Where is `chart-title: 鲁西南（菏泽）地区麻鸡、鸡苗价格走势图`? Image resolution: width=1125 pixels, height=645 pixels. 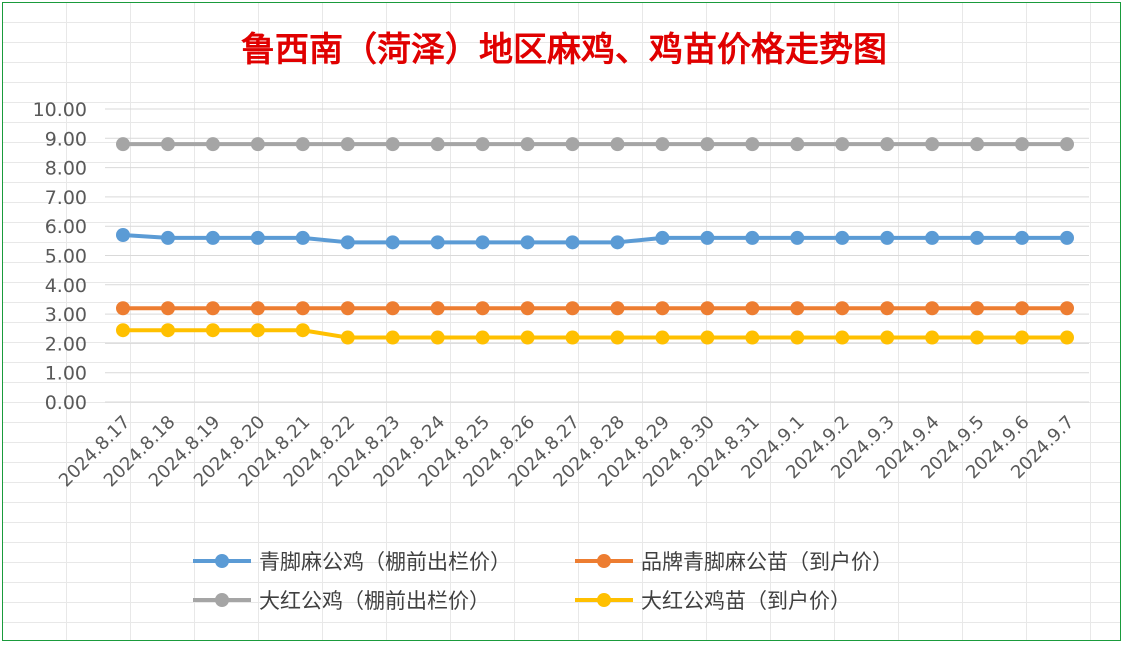 chart-title: 鲁西南（菏泽）地区麻鸡、鸡苗价格走势图 is located at coordinates (564, 50).